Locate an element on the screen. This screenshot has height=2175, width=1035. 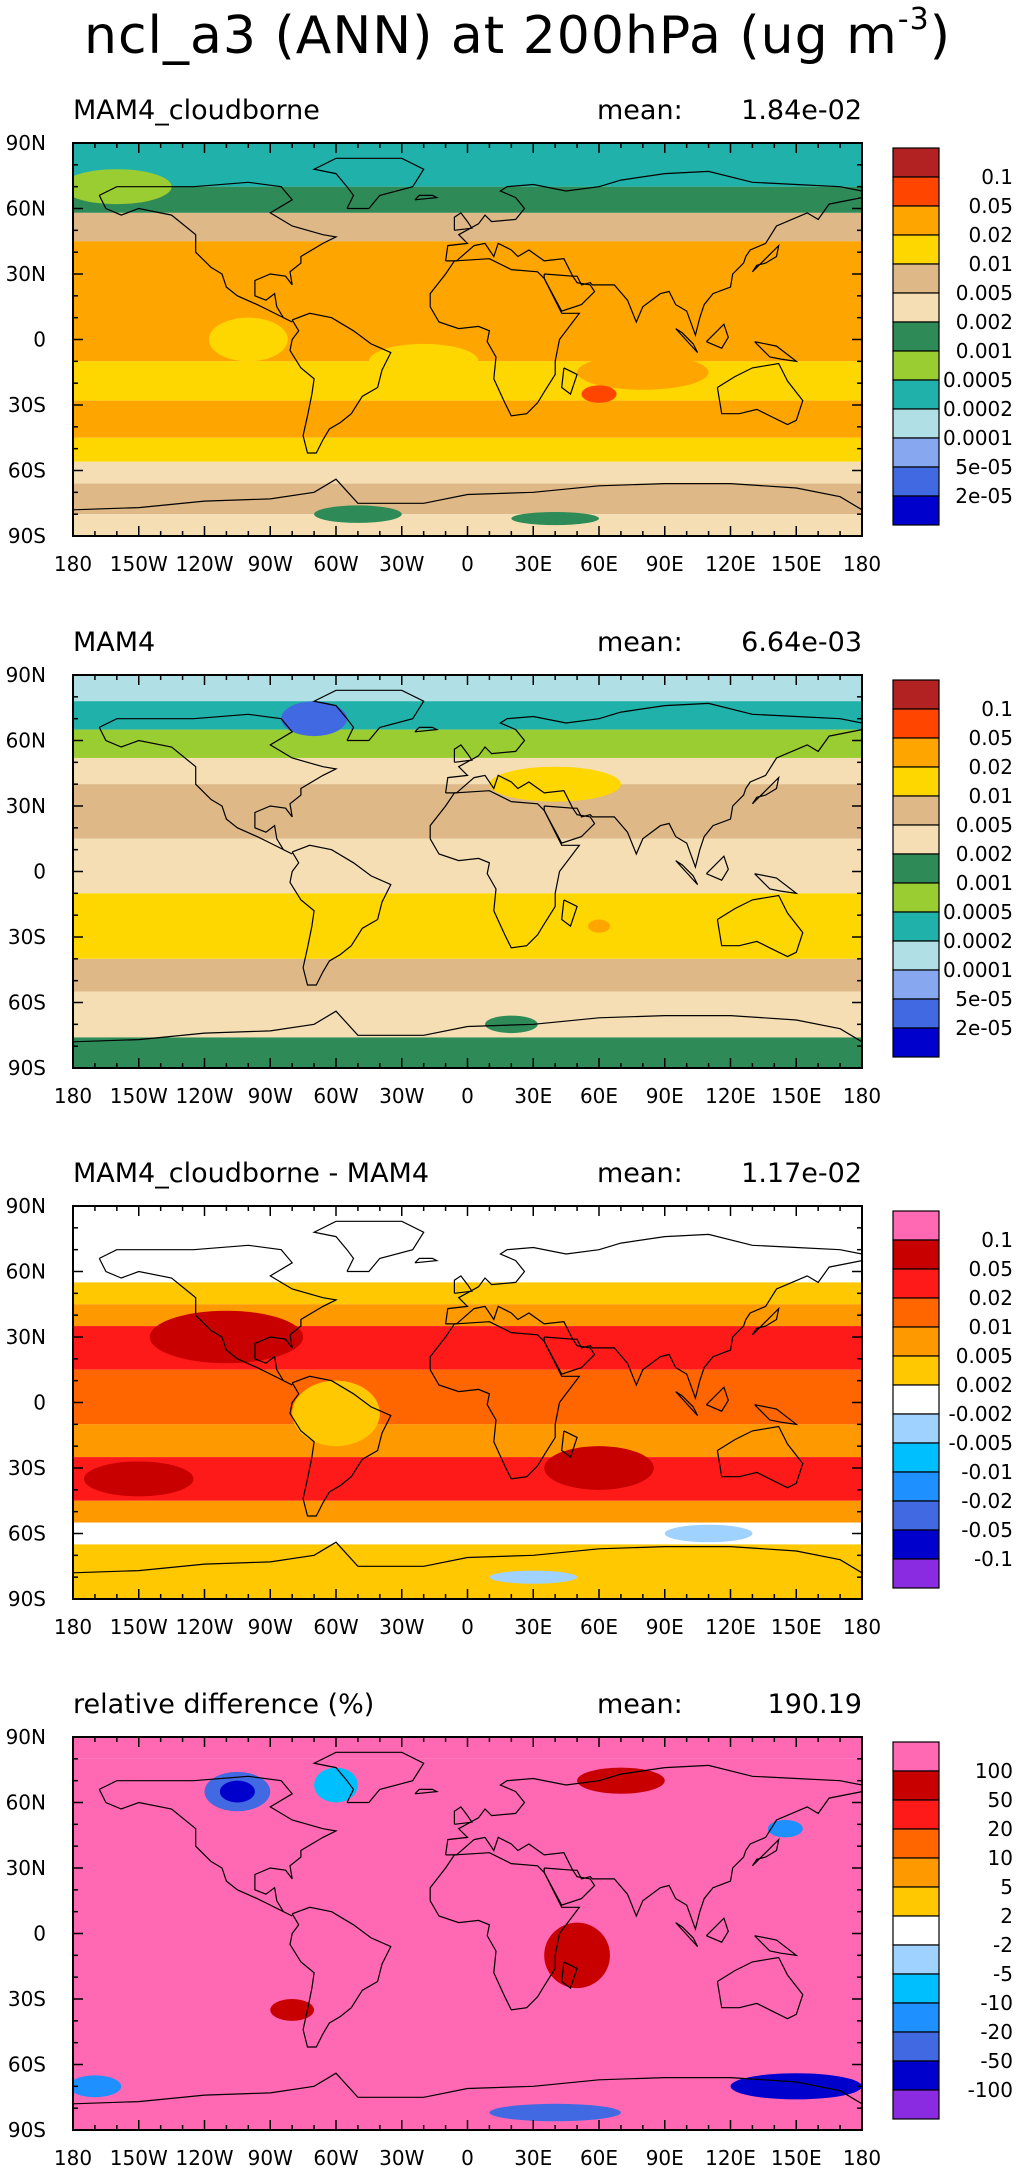
colorbar-label: 0.005 is located at coordinates (984, 293).